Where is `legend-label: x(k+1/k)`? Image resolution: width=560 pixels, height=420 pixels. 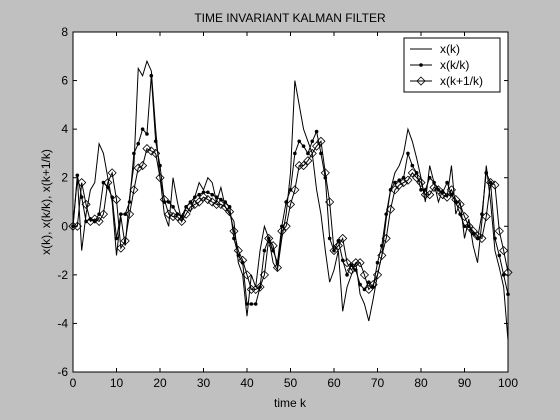
legend-label: x(k+1/k) is located at coordinates (461, 81).